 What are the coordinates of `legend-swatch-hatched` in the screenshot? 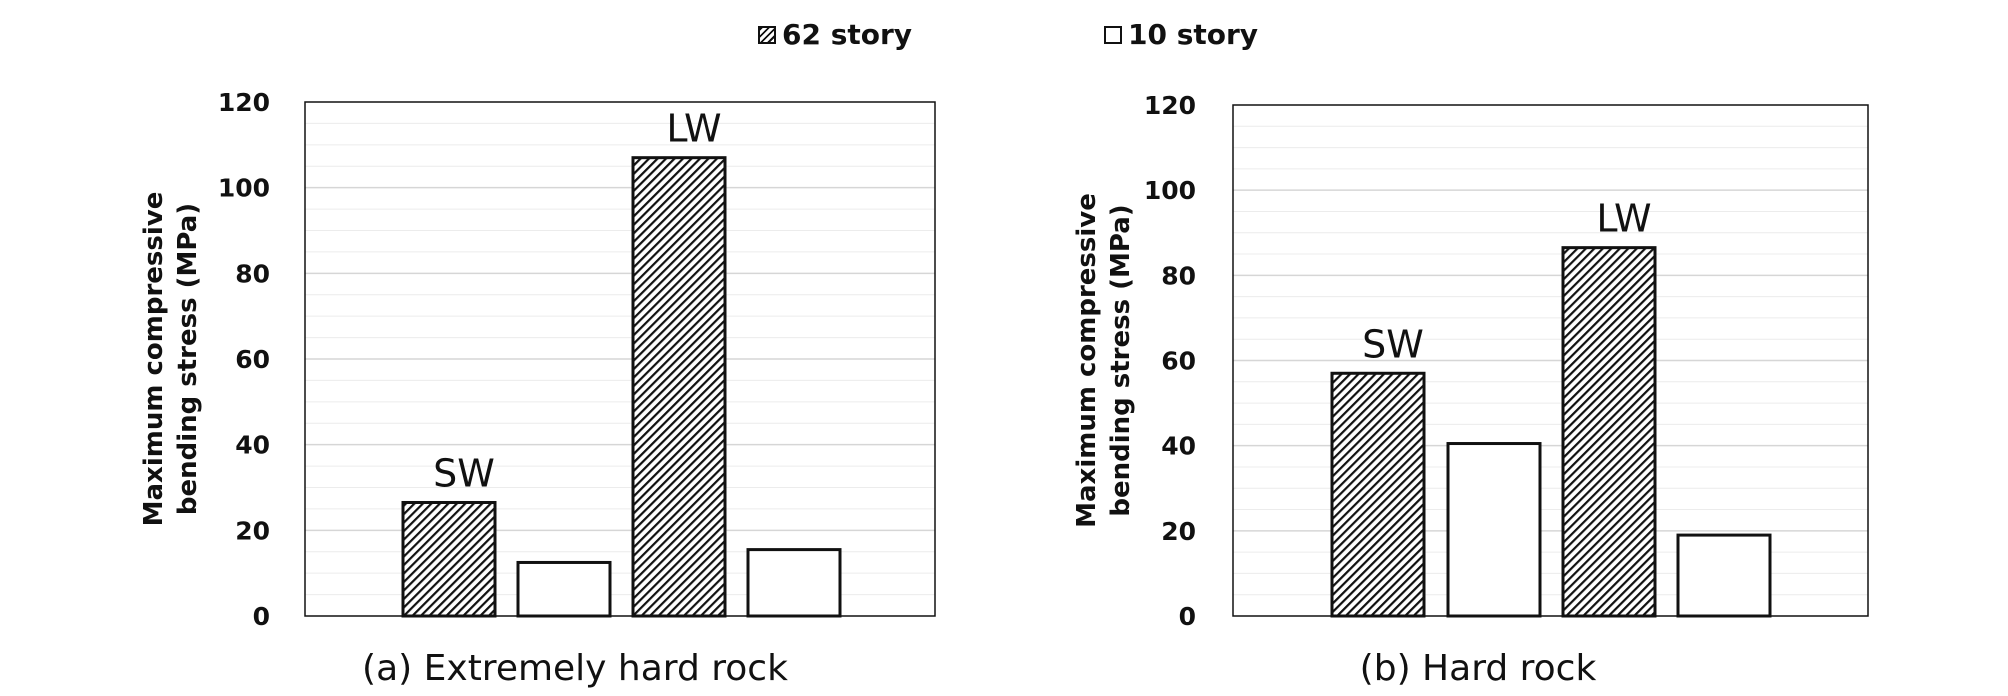 It's located at (767, 34).